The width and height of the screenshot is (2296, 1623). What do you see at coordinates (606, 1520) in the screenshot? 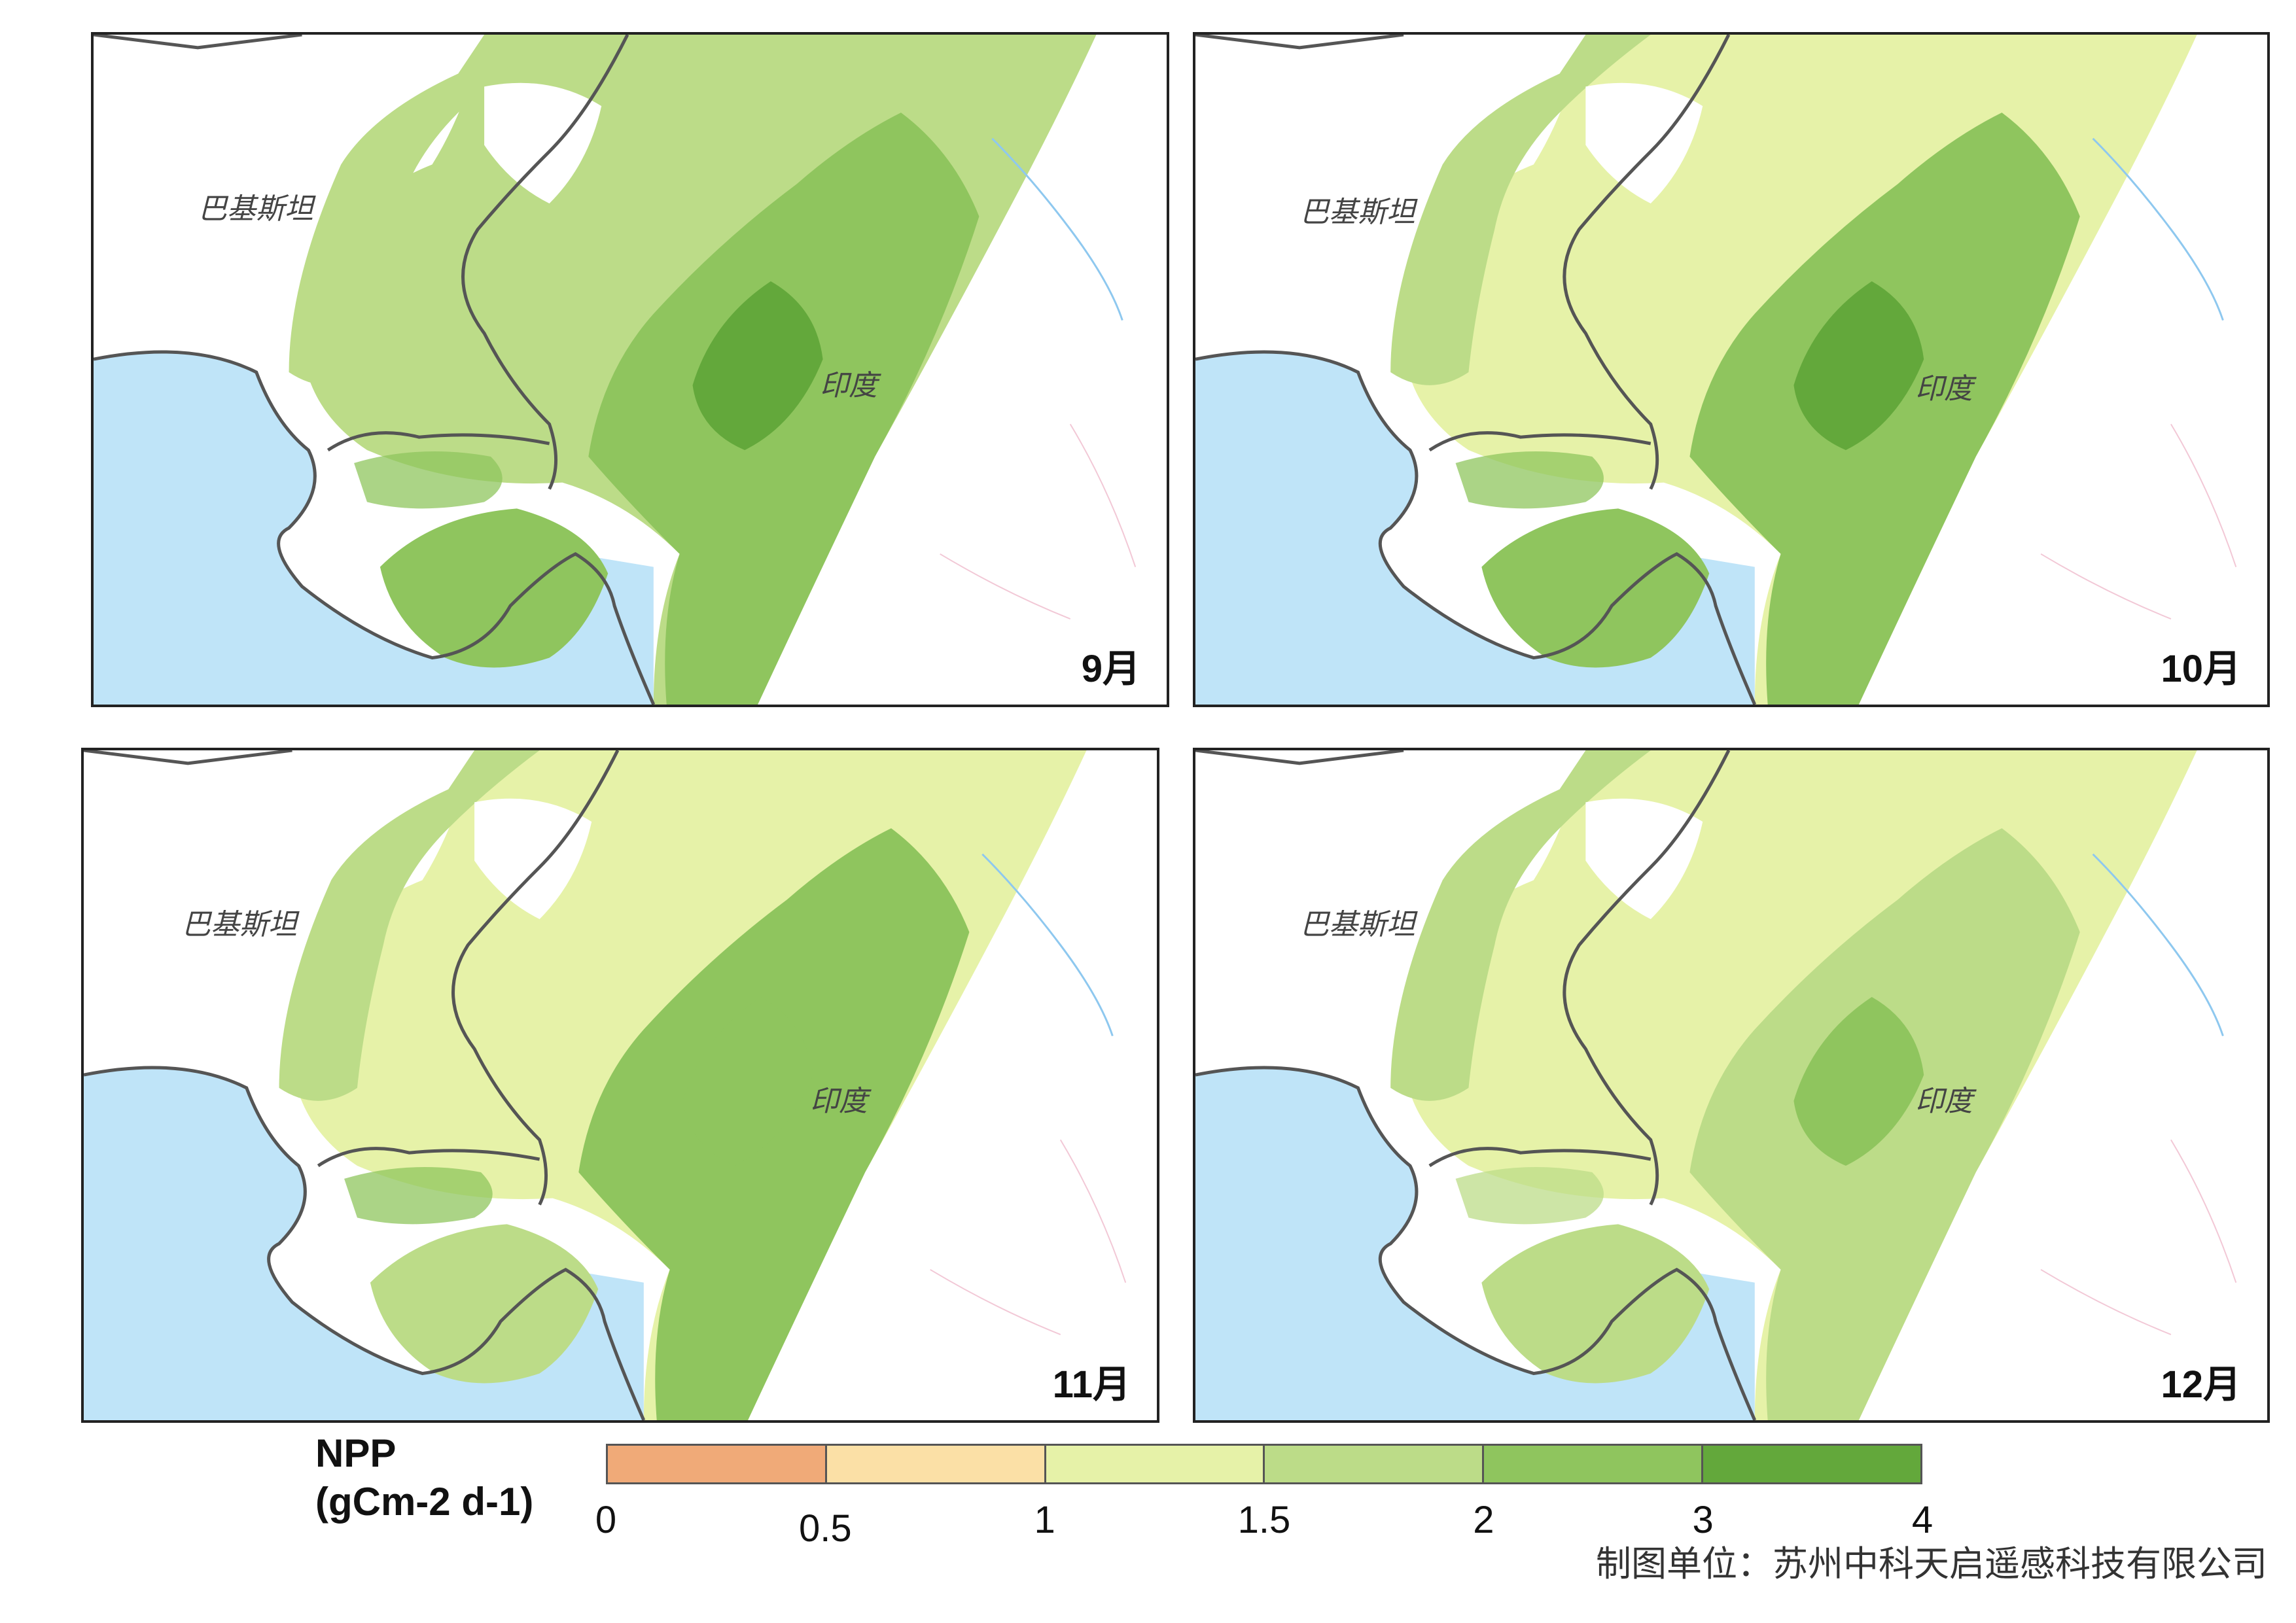
I see `legend-tick-label: 0` at bounding box center [606, 1520].